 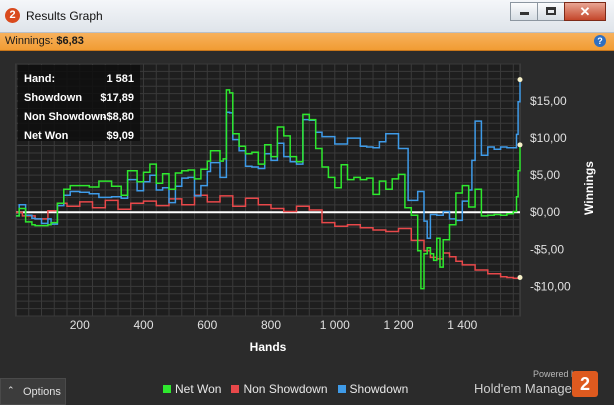 What do you see at coordinates (70, 41) in the screenshot?
I see `winnings-value: $6,83` at bounding box center [70, 41].